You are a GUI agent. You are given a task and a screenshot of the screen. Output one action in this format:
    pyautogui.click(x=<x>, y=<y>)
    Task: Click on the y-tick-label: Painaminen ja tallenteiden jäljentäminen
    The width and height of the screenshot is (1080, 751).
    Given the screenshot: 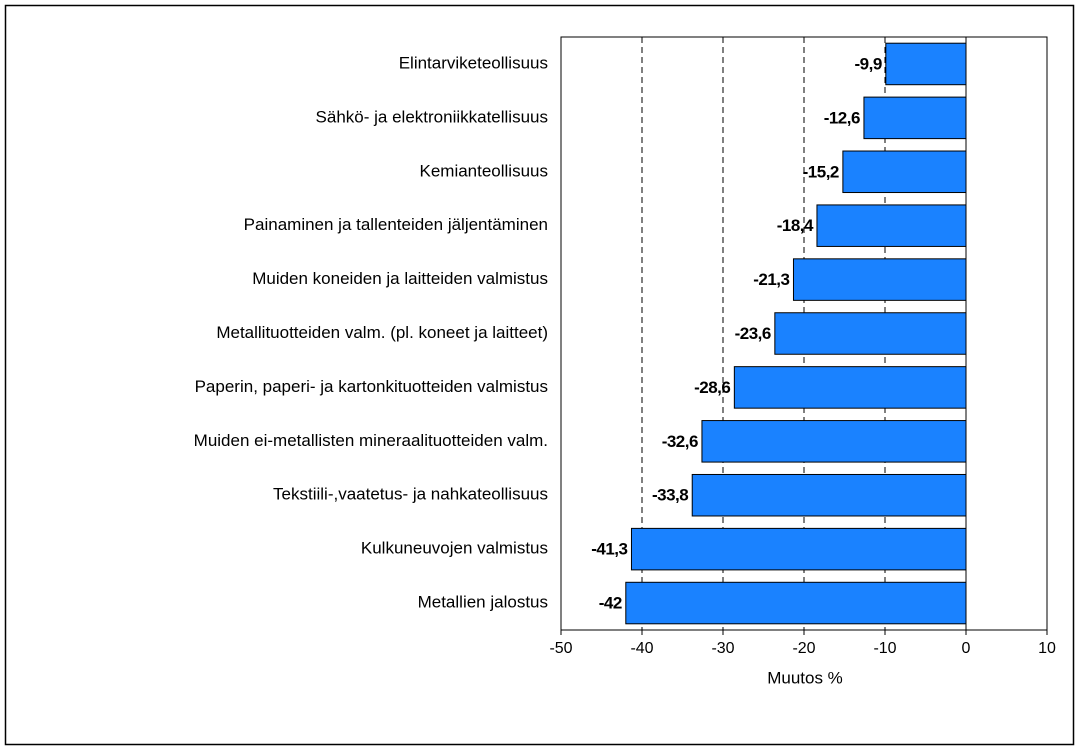 What is the action you would take?
    pyautogui.click(x=396, y=224)
    